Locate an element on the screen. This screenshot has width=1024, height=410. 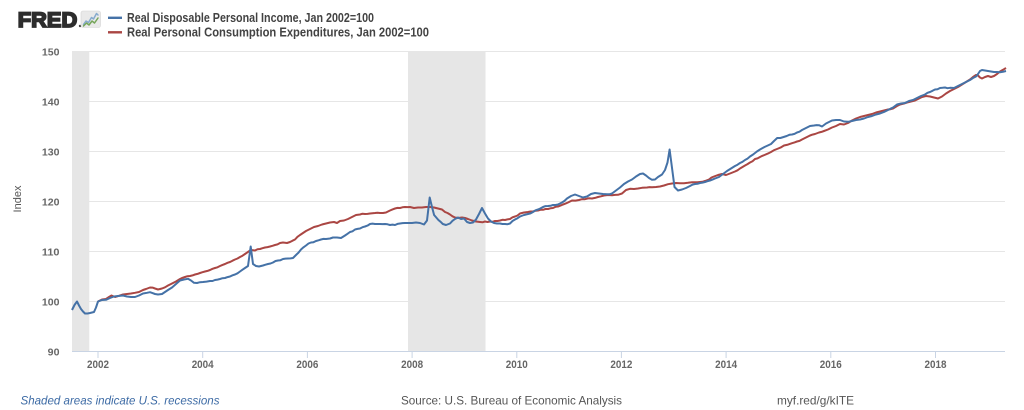
svg-text: 2008 is located at coordinates (412, 365).